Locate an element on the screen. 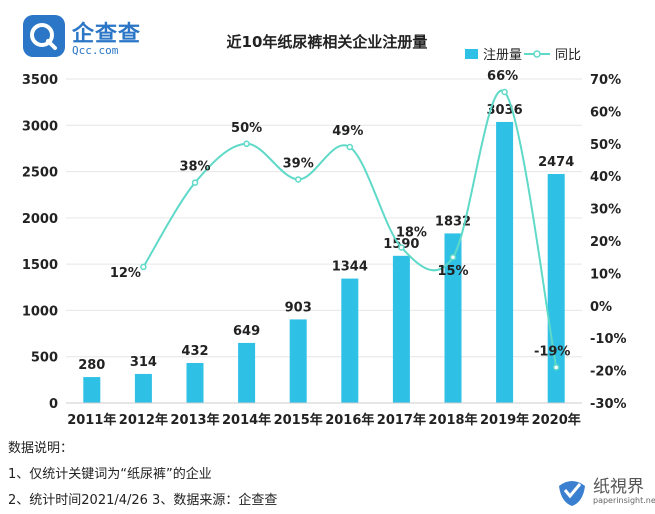 Image resolution: width=655 pixels, height=514 pixels. x-tick-label: 2017年 is located at coordinates (401, 420).